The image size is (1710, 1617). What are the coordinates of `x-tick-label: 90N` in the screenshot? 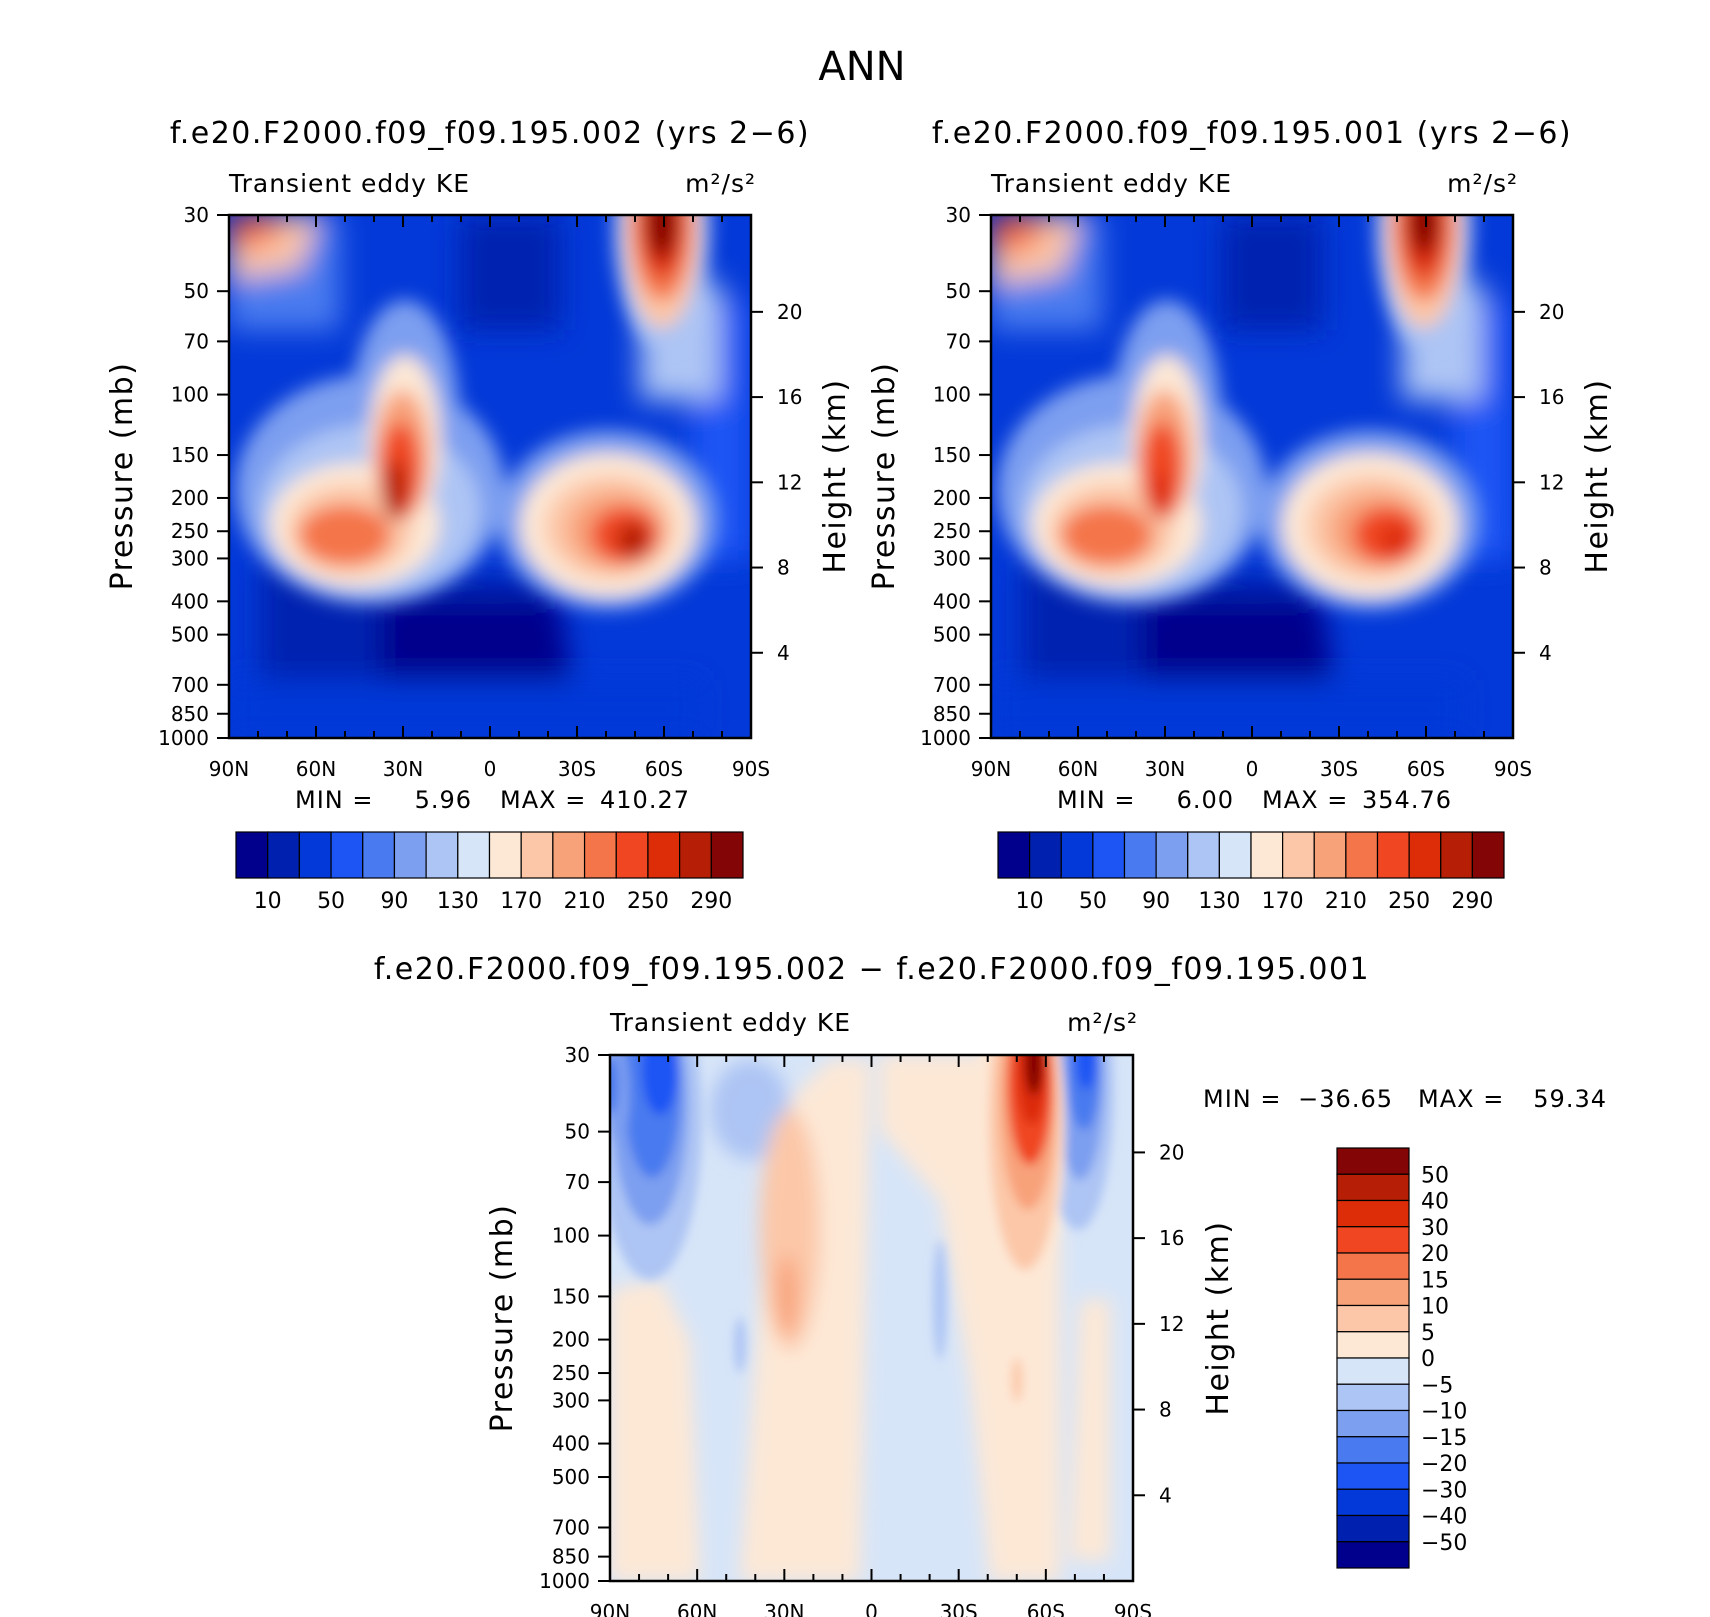 It's located at (610, 1608).